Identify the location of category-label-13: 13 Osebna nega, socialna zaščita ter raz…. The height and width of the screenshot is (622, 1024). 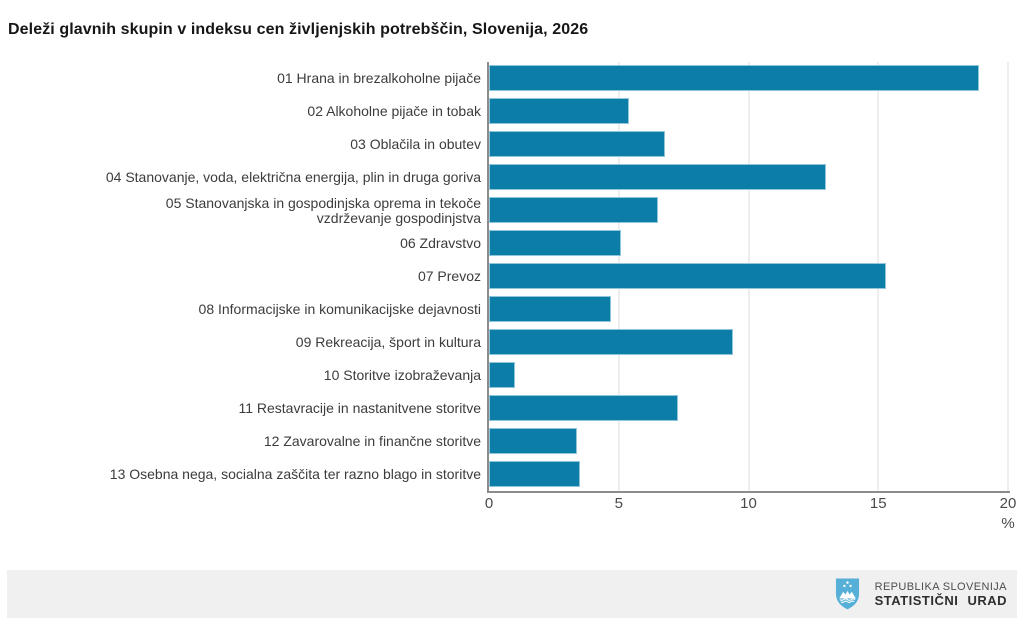
(295, 474).